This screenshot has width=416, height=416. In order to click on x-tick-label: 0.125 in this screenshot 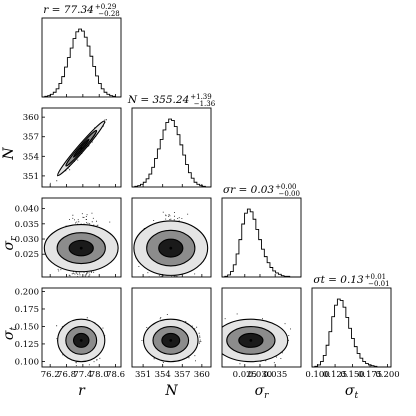, I will do `click(335, 375)`.